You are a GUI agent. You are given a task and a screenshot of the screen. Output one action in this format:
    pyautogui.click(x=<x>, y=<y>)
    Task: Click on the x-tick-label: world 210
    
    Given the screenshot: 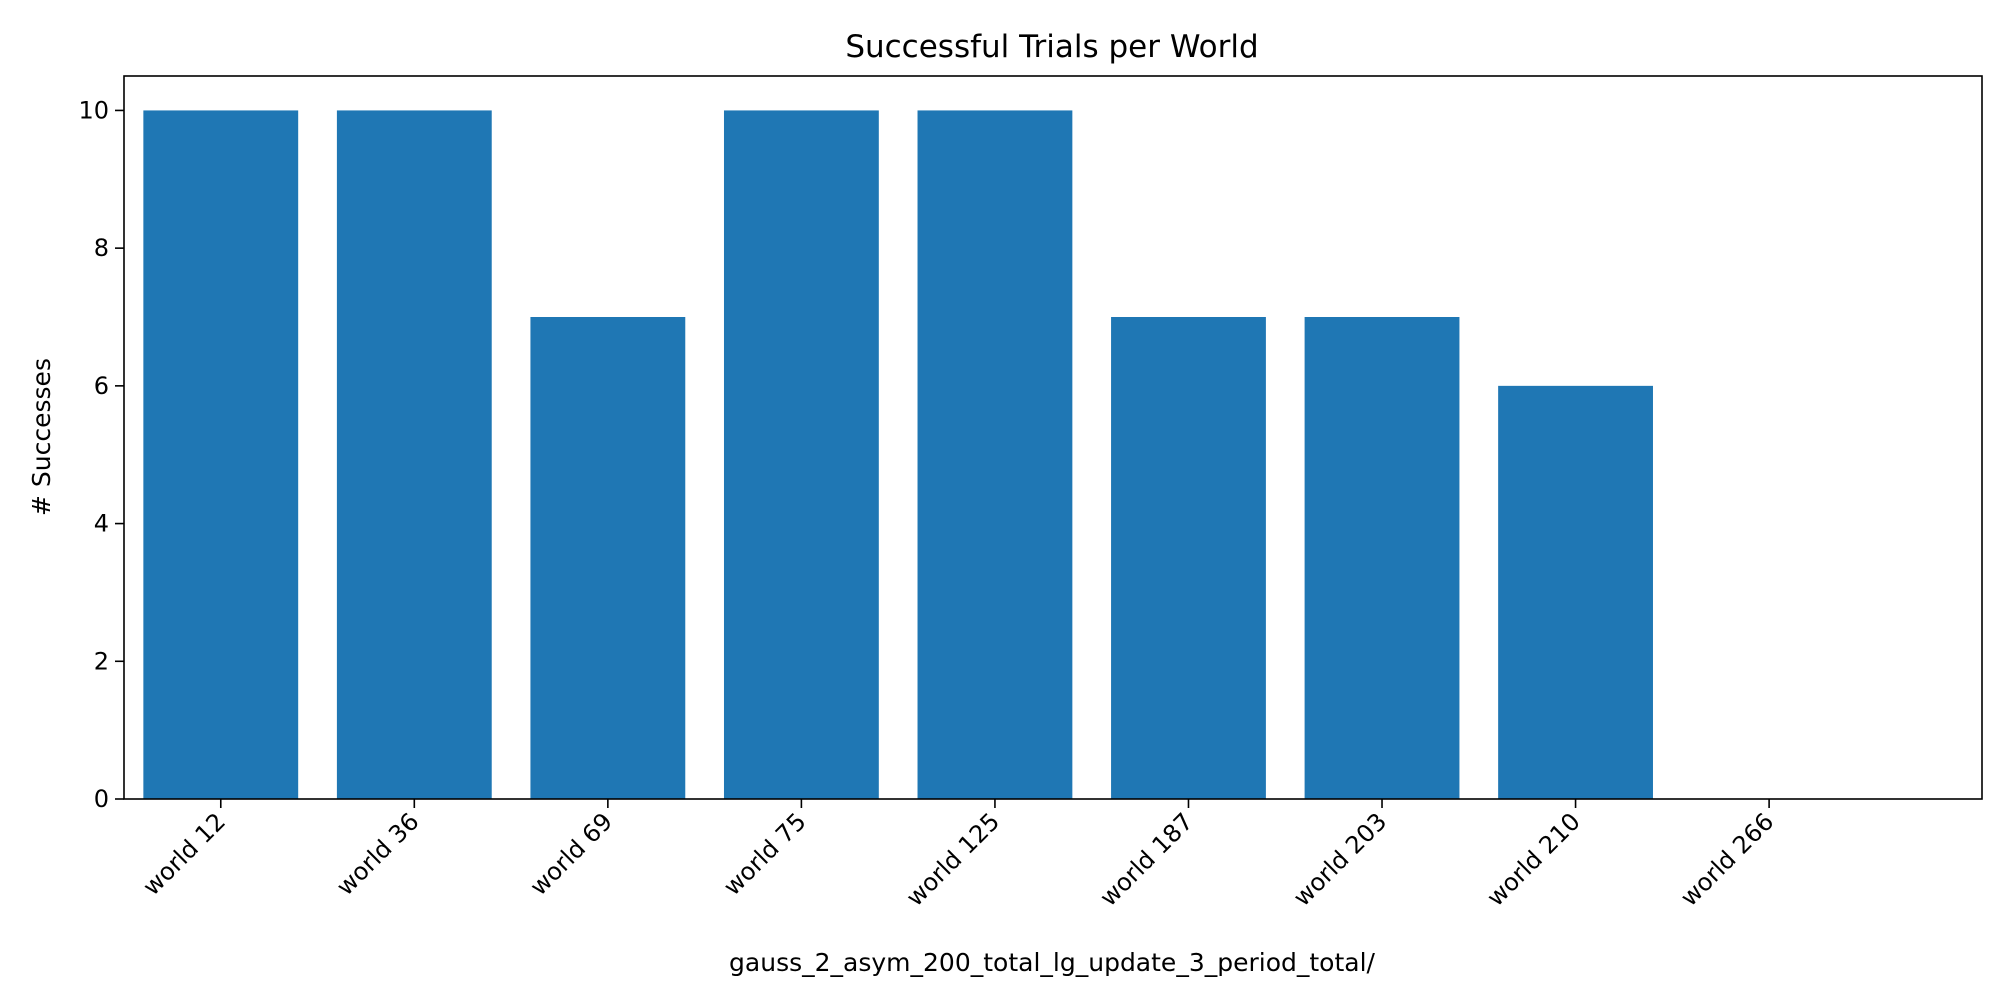 What is the action you would take?
    pyautogui.click(x=1533, y=859)
    